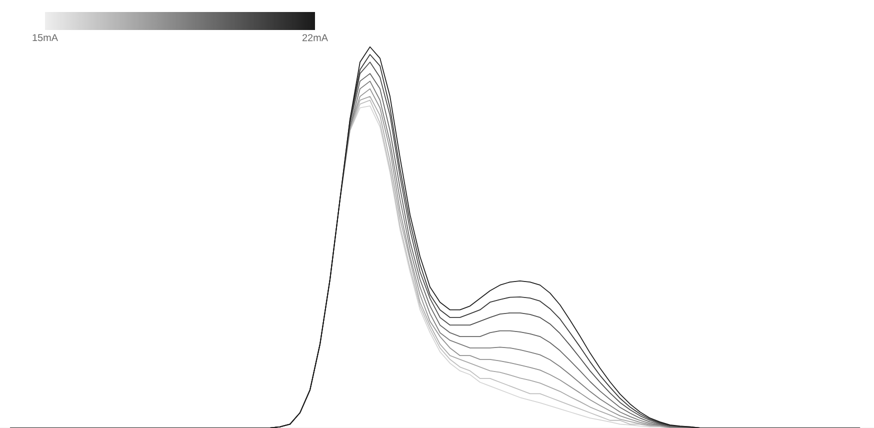 Image resolution: width=874 pixels, height=428 pixels. I want to click on color-bar-label: 15mA, so click(45, 38).